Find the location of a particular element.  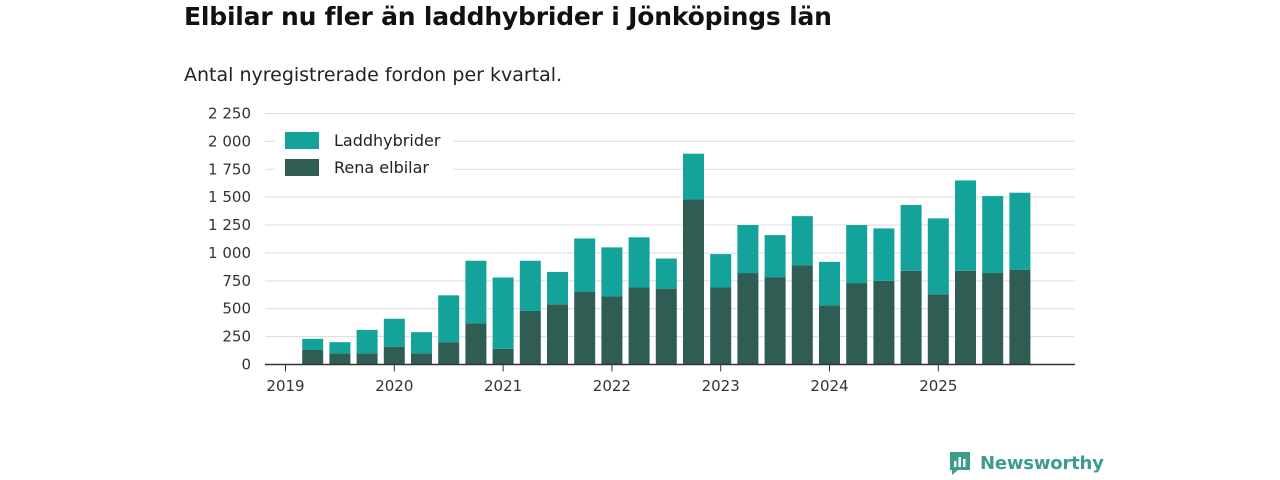

y-tick-label: 500 is located at coordinates (236, 309).